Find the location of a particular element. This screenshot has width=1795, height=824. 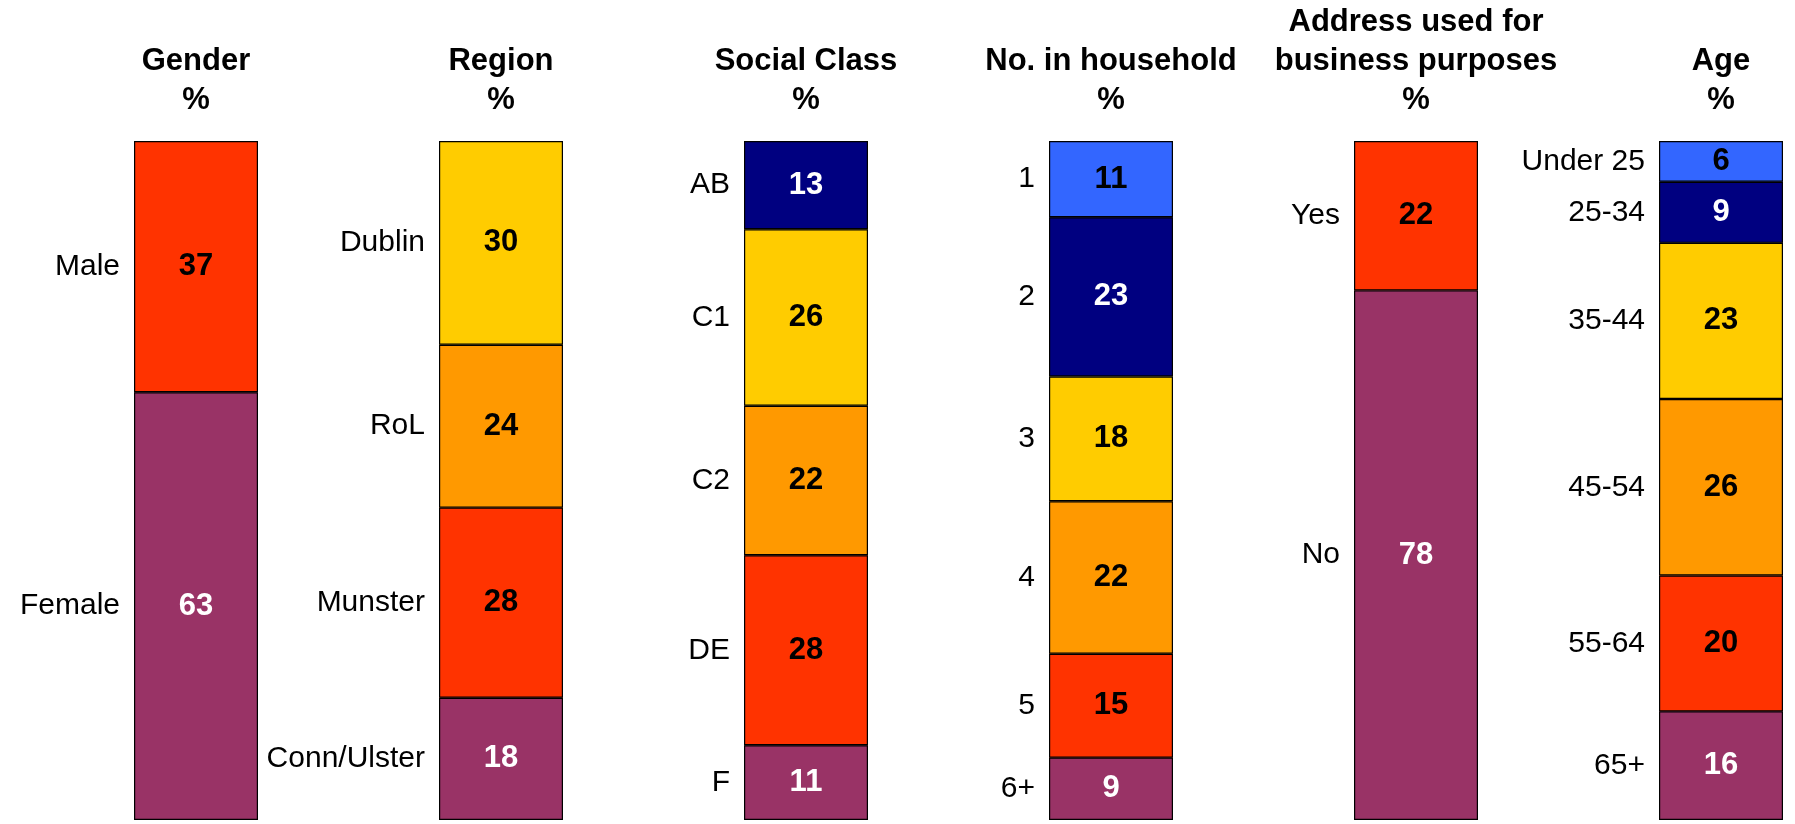

series-label: 65+ is located at coordinates (1619, 763).